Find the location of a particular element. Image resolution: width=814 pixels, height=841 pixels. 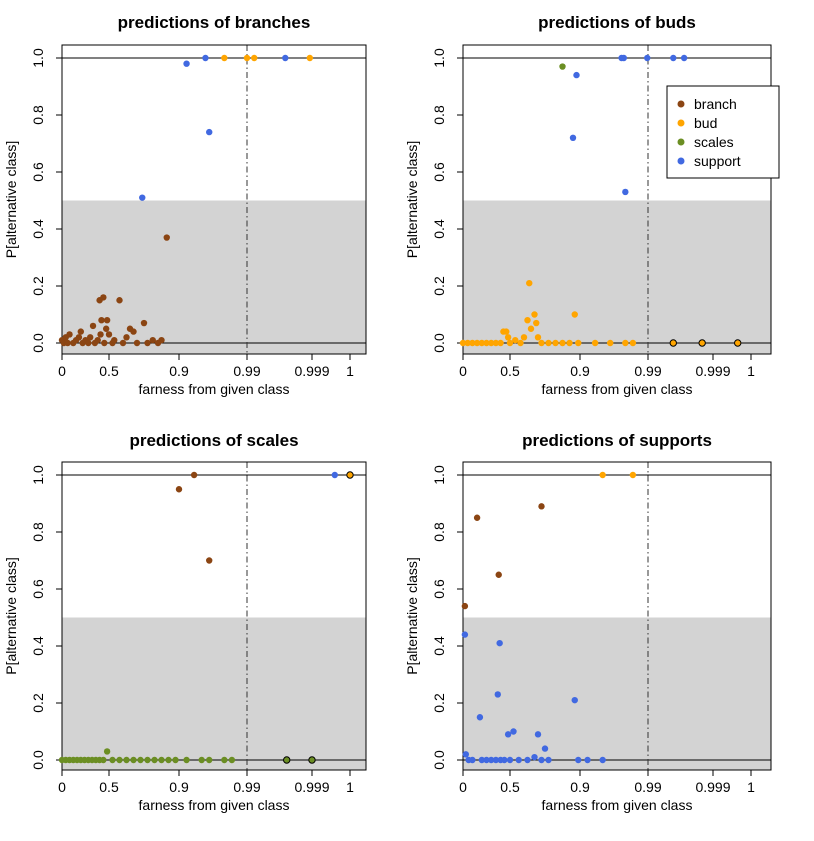

shaded-region is located at coordinates (214, 693).